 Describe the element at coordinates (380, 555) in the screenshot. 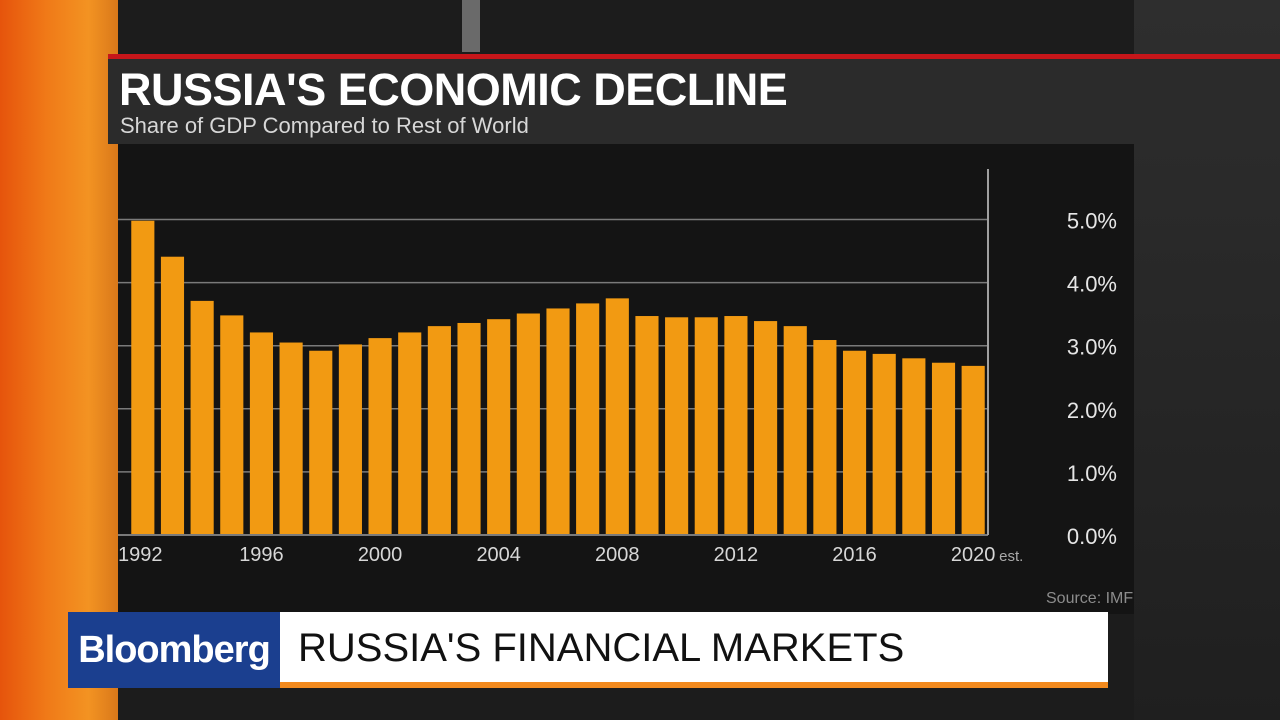

I see `x-tick-label: 2000` at that location.